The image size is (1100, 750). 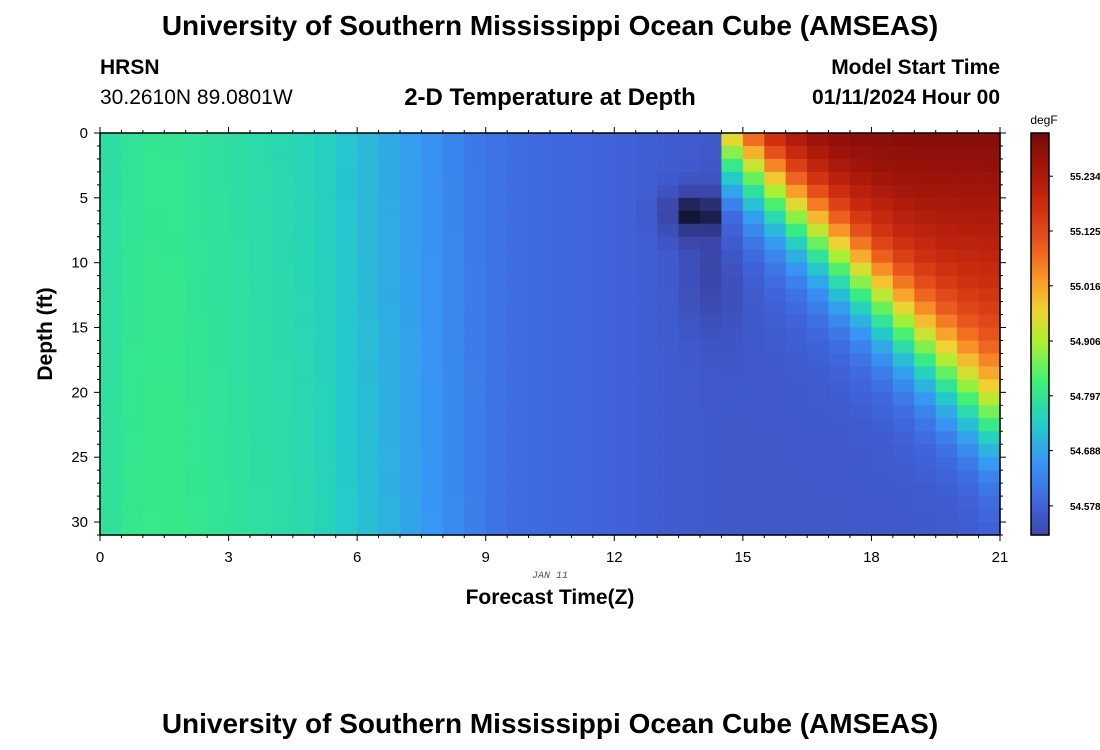 I want to click on colorbar-frame, so click(x=1040, y=334).